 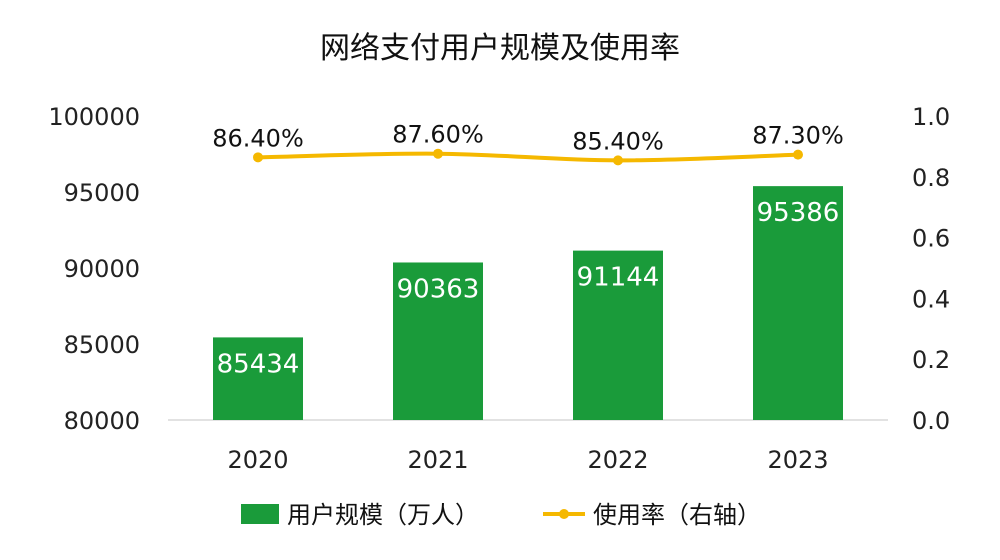 I want to click on right-tick-label: 0.4, so click(x=931, y=299).